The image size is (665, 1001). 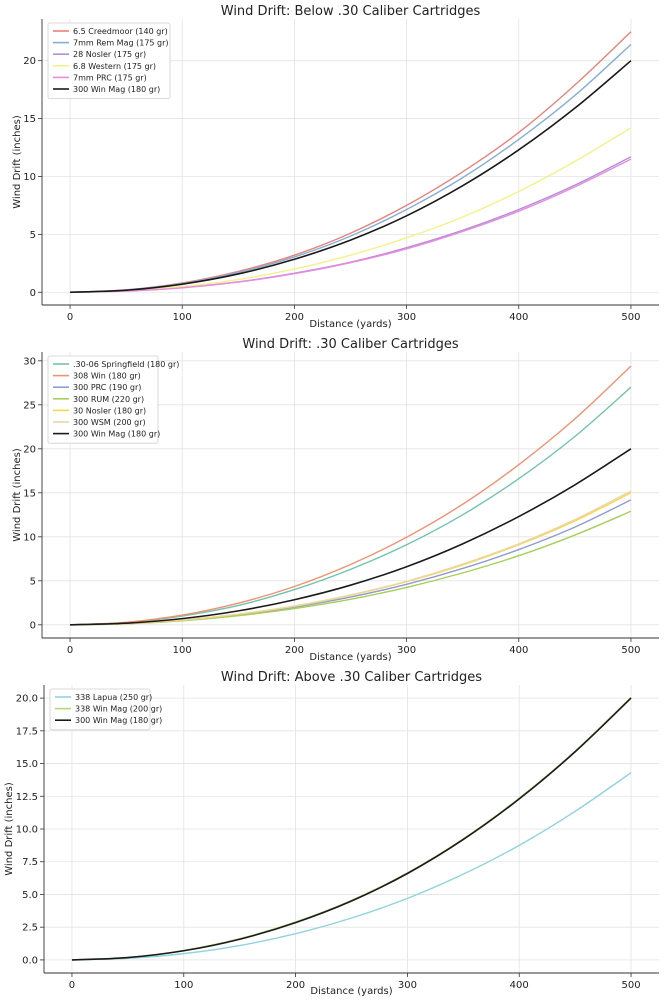 What do you see at coordinates (29, 361) in the screenshot?
I see `y-tick-label: 30` at bounding box center [29, 361].